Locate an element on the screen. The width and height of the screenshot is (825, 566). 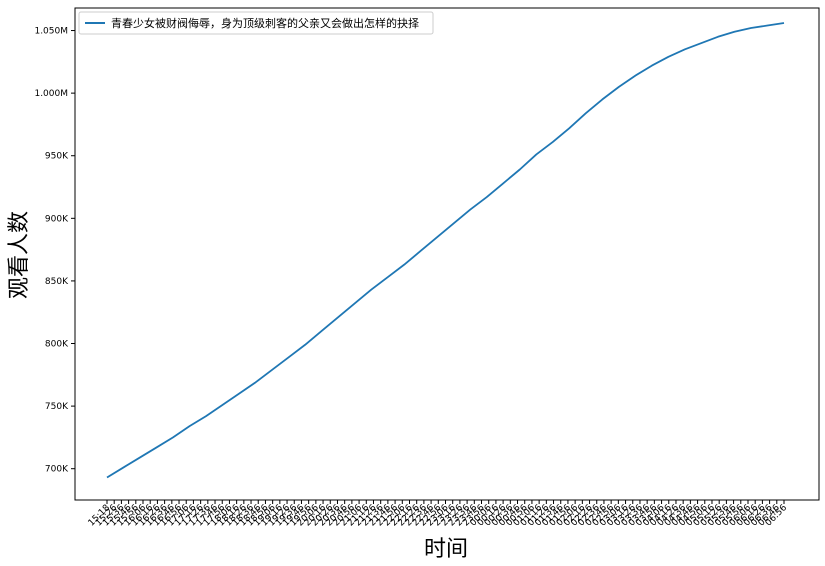
y-tick-label: 1.050M is located at coordinates (51, 32).